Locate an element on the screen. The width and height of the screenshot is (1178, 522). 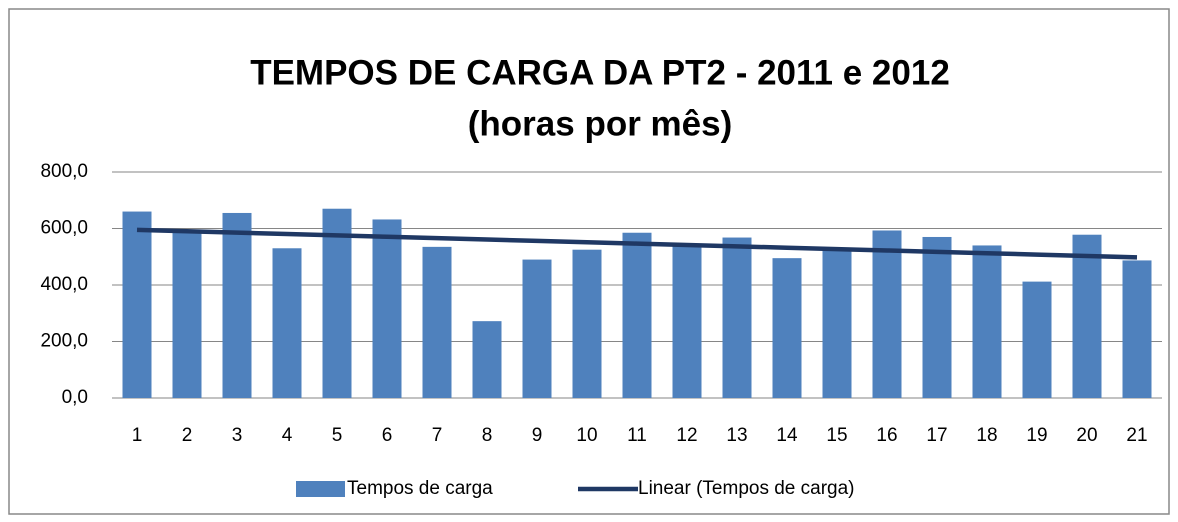
x-tick-label: 18 is located at coordinates (986, 435).